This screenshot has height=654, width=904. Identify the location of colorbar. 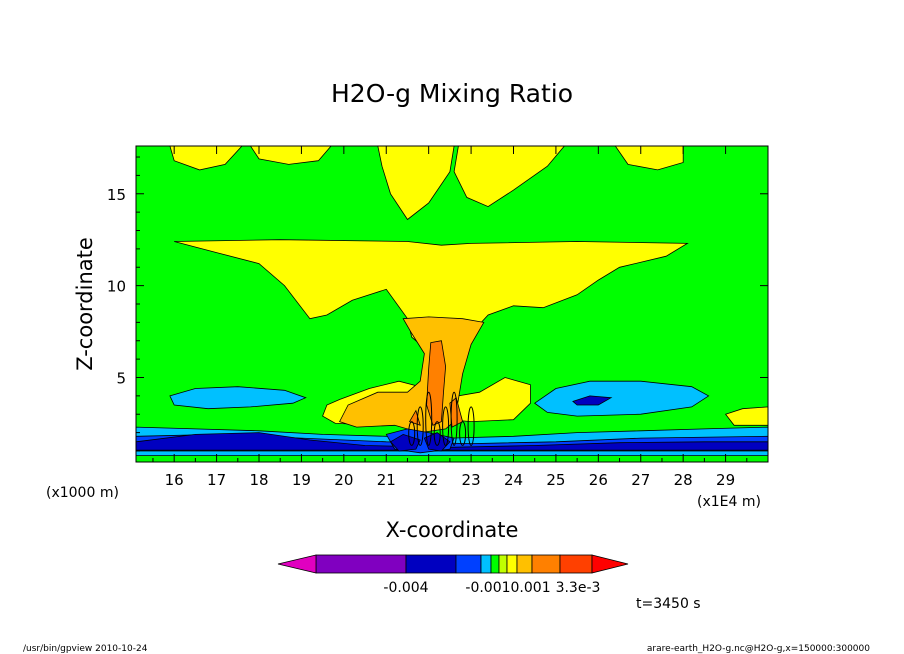
(453, 564).